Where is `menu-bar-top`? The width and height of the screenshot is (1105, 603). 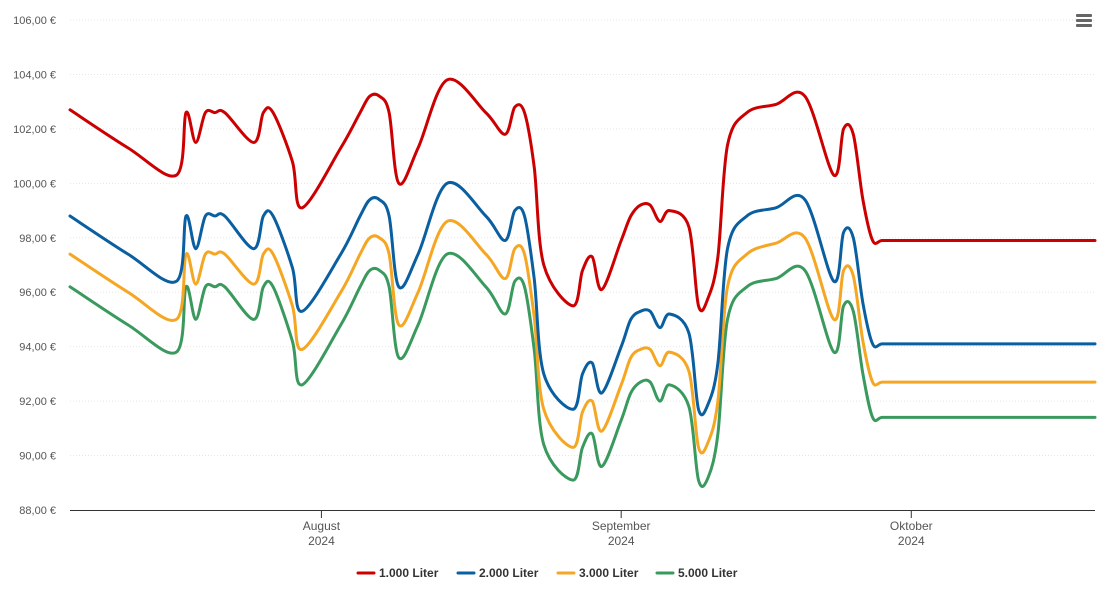 menu-bar-top is located at coordinates (1084, 15).